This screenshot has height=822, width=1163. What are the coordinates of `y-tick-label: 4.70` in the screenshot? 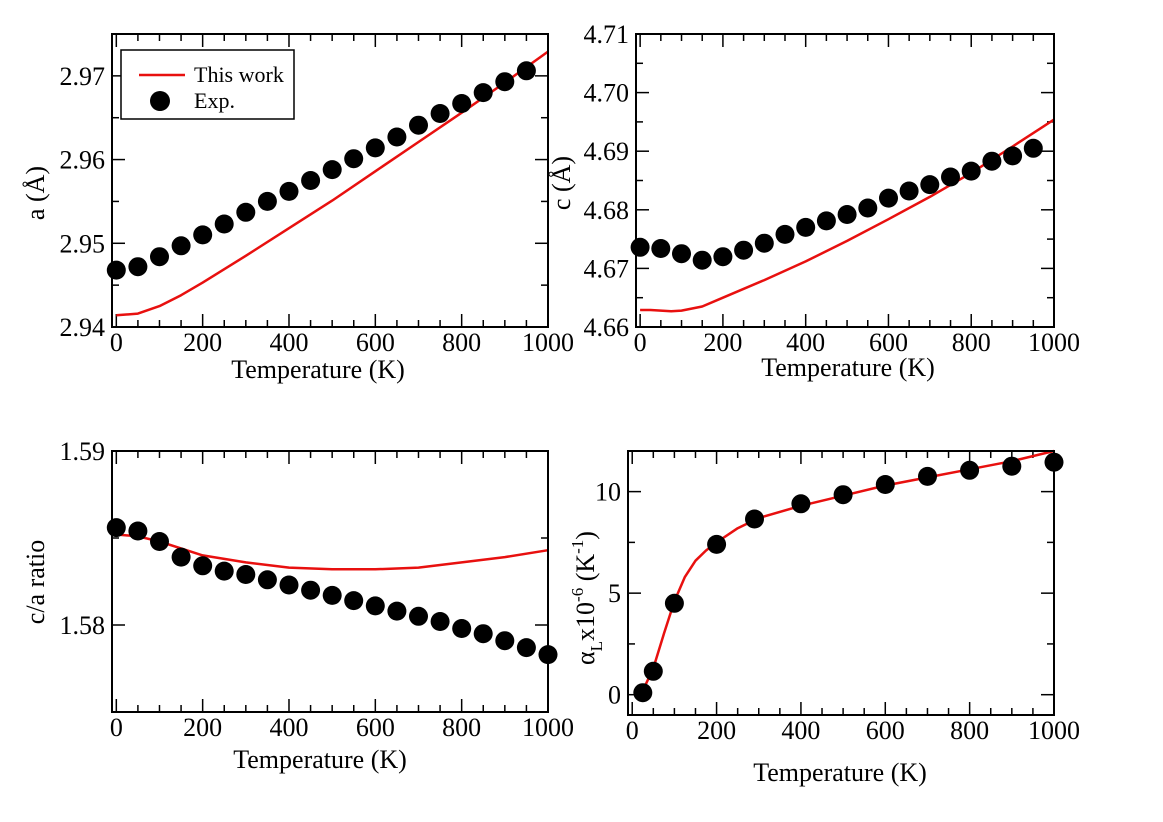 It's located at (607, 93).